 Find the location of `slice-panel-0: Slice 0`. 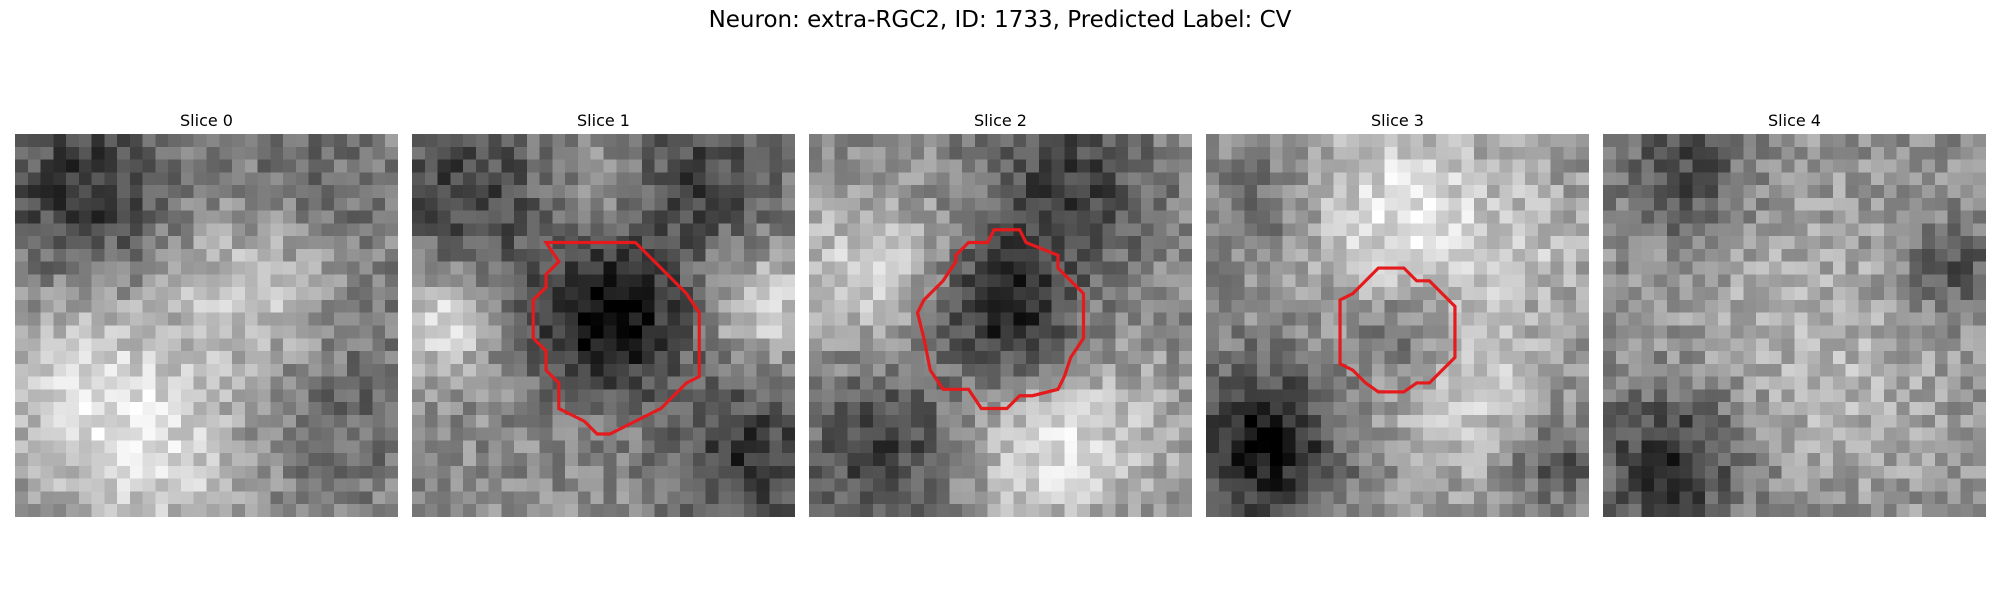

slice-panel-0: Slice 0 is located at coordinates (206, 312).